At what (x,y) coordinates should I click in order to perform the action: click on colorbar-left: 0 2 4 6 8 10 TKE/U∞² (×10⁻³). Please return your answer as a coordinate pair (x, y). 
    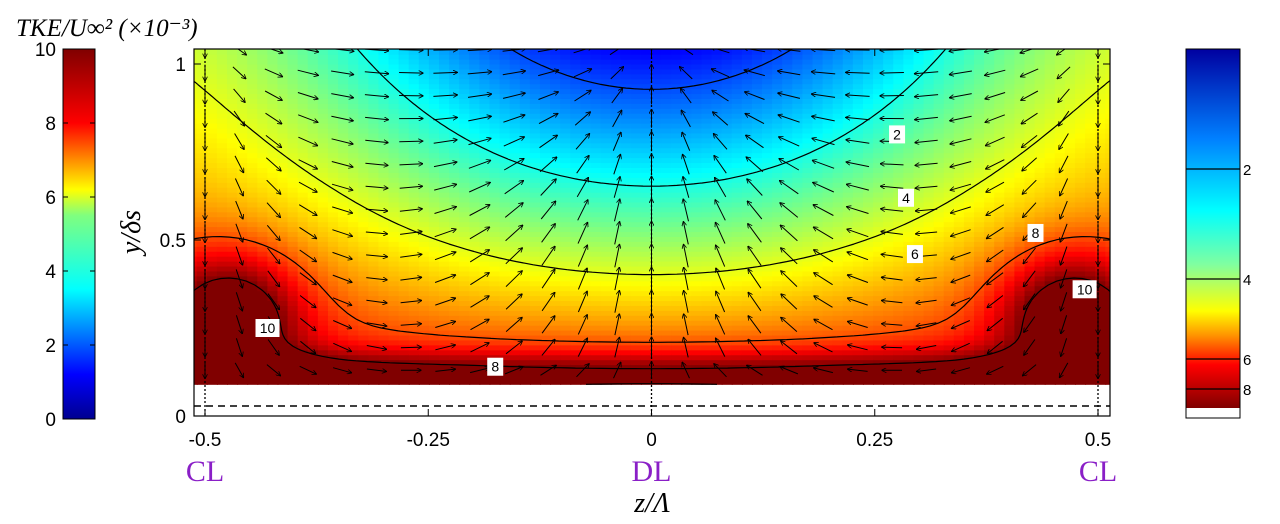
    Looking at the image, I should click on (107, 223).